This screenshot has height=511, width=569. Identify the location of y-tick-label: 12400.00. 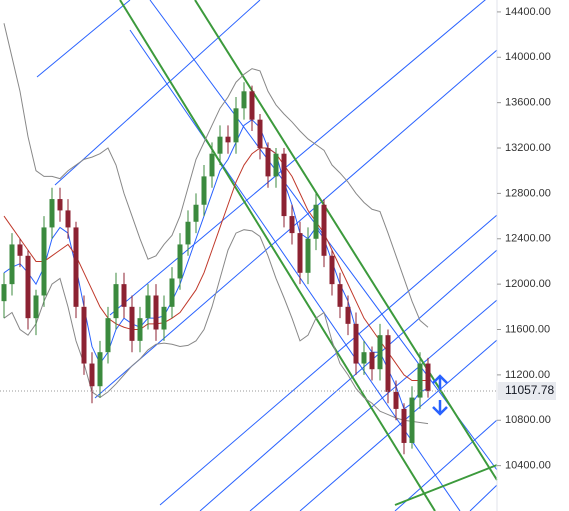
(528, 239).